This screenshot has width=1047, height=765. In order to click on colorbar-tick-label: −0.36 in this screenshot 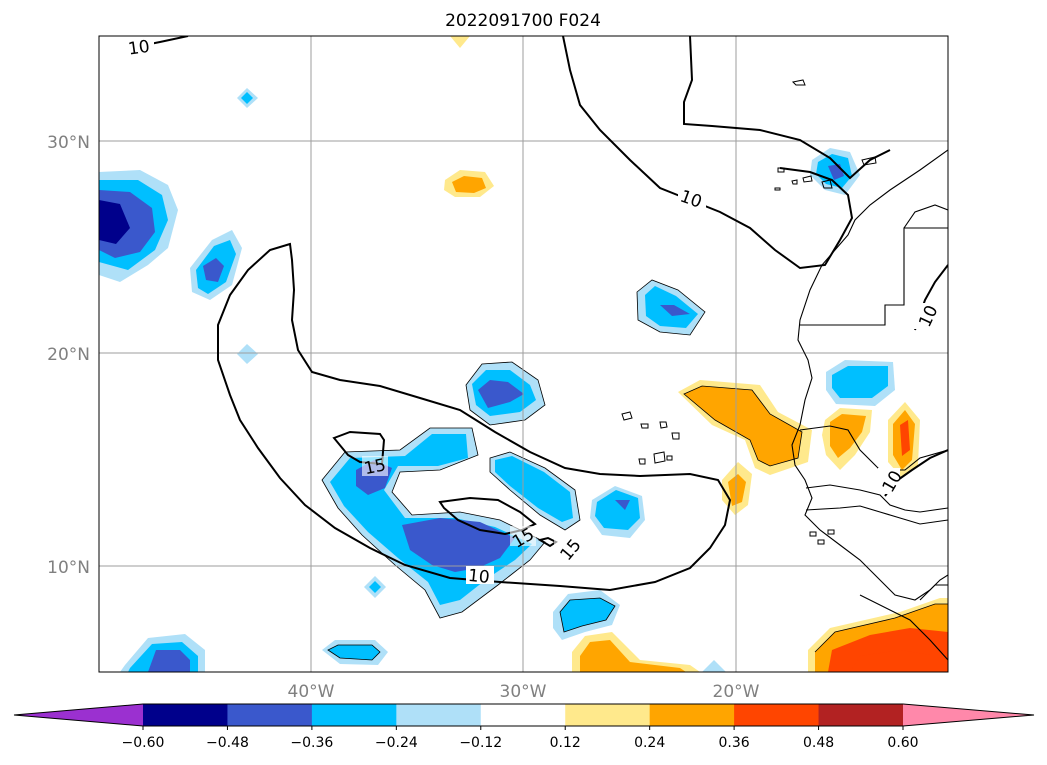, I will do `click(311, 743)`.